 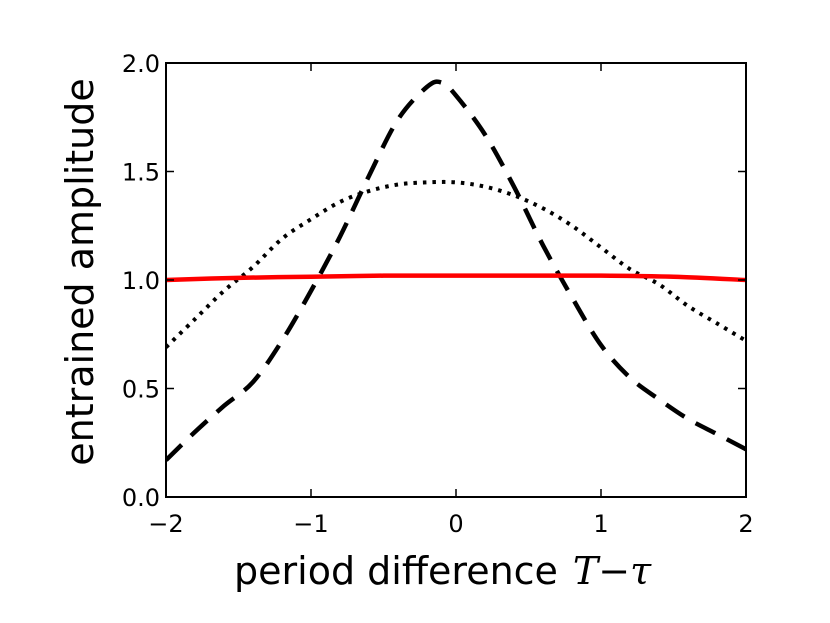 What do you see at coordinates (396, 571) in the screenshot?
I see `x-axis-label: period difference` at bounding box center [396, 571].